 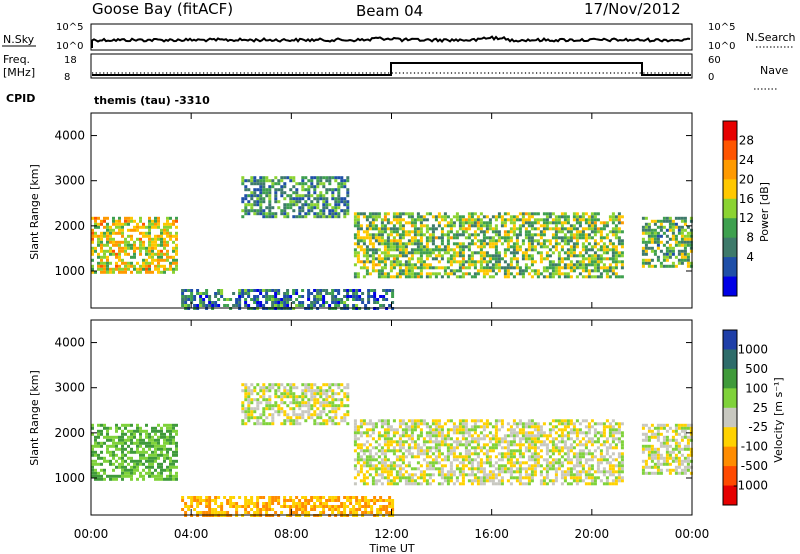 What do you see at coordinates (764, 212) in the screenshot?
I see `power-colorbar-label: Power [dB]` at bounding box center [764, 212].